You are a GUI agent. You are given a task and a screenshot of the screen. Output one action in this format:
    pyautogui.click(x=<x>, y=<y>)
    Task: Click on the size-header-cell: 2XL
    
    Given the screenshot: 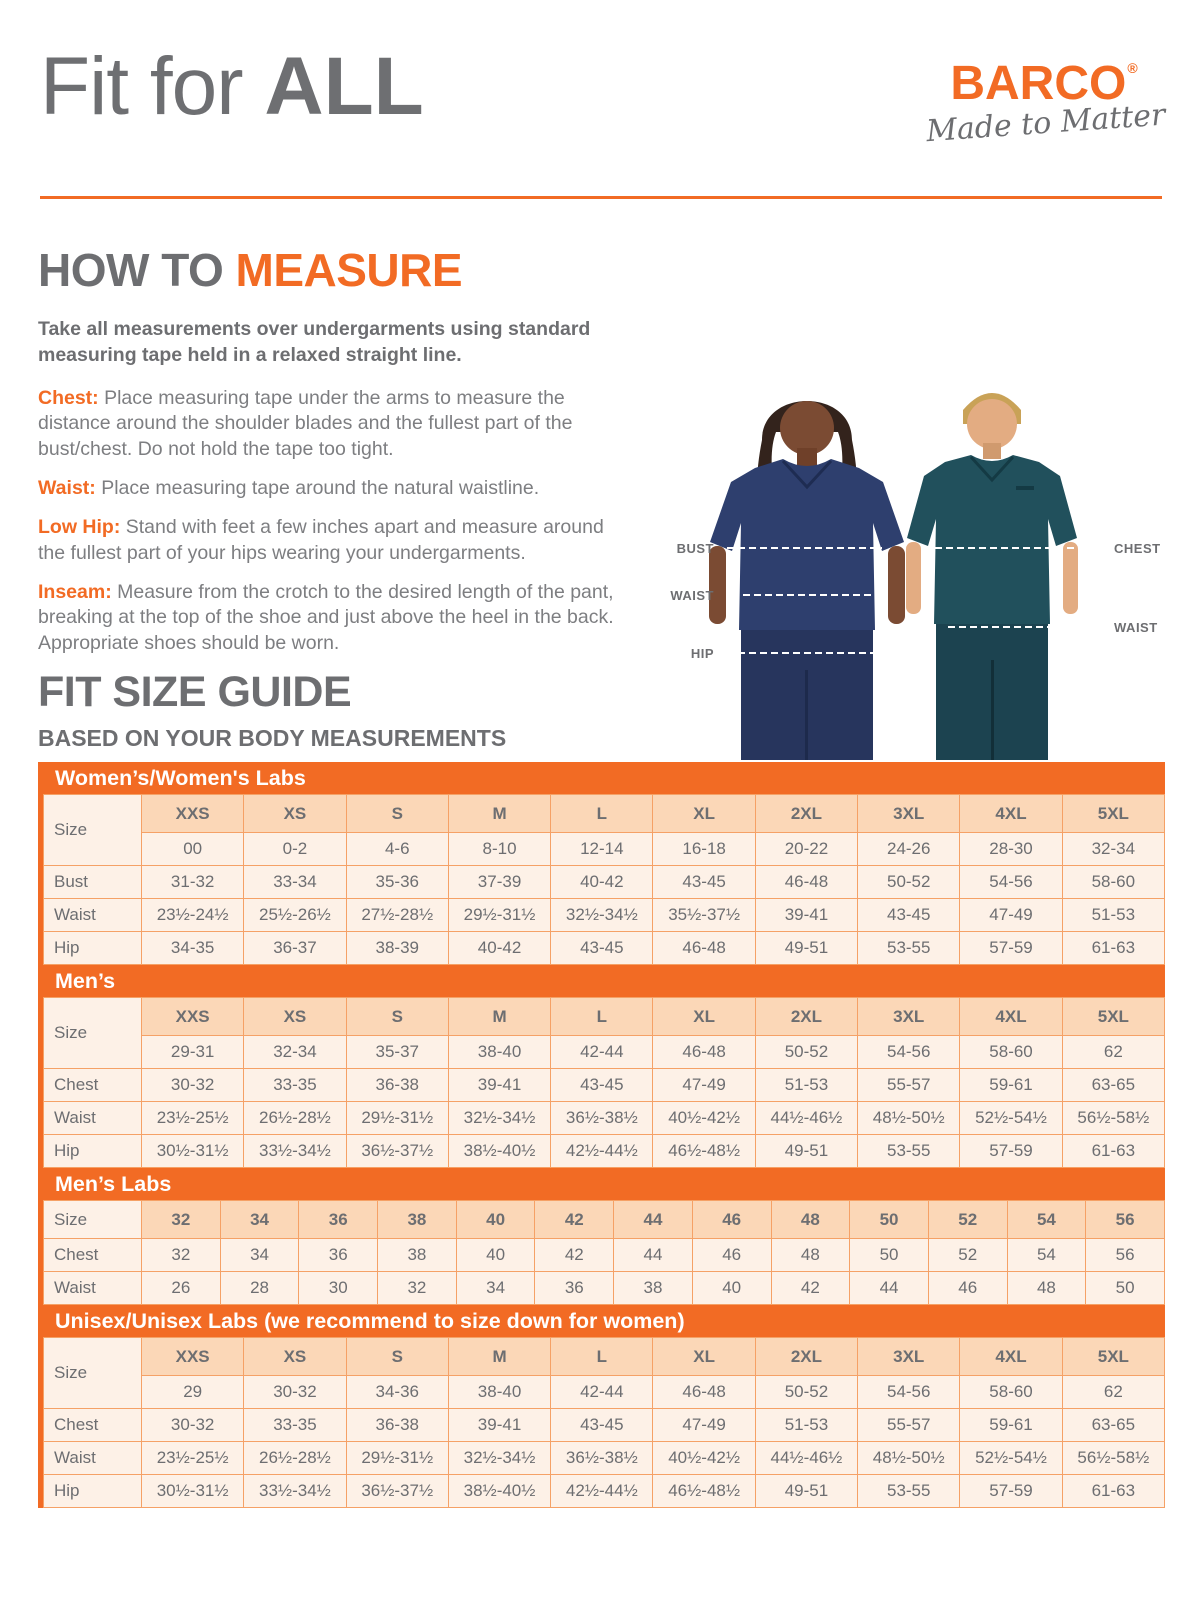 What is the action you would take?
    pyautogui.click(x=806, y=1356)
    